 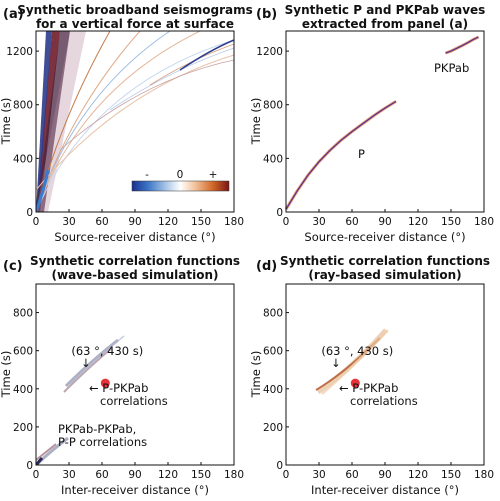 What do you see at coordinates (53, 121) in the screenshot?
I see `wavefront-mixed` at bounding box center [53, 121].